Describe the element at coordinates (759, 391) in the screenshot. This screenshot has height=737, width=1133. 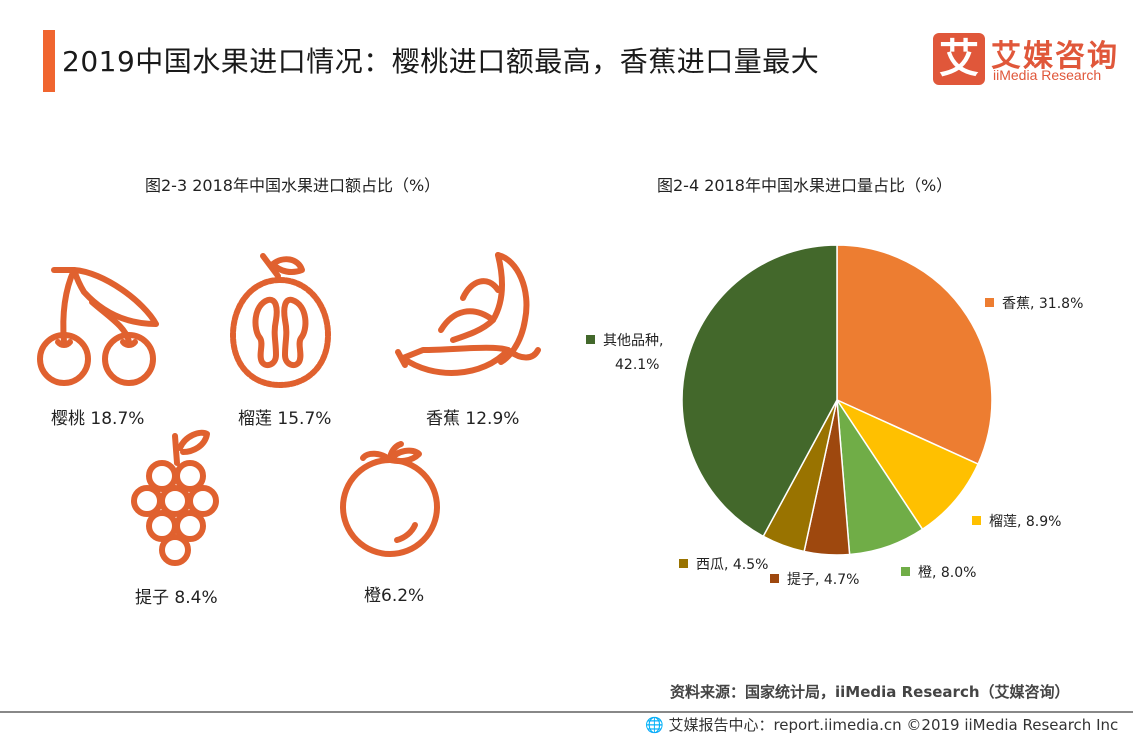
I see `pie-slice-others` at that location.